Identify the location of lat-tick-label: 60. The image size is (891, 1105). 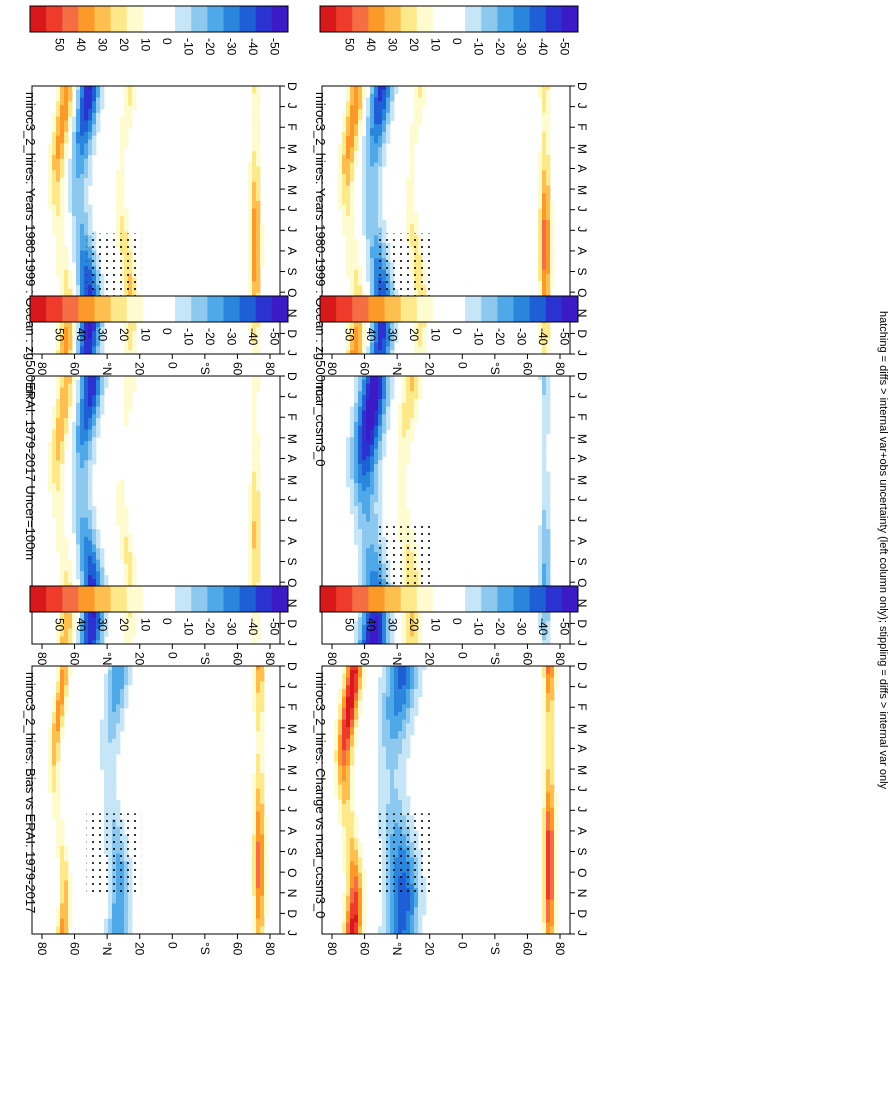
(75, 369).